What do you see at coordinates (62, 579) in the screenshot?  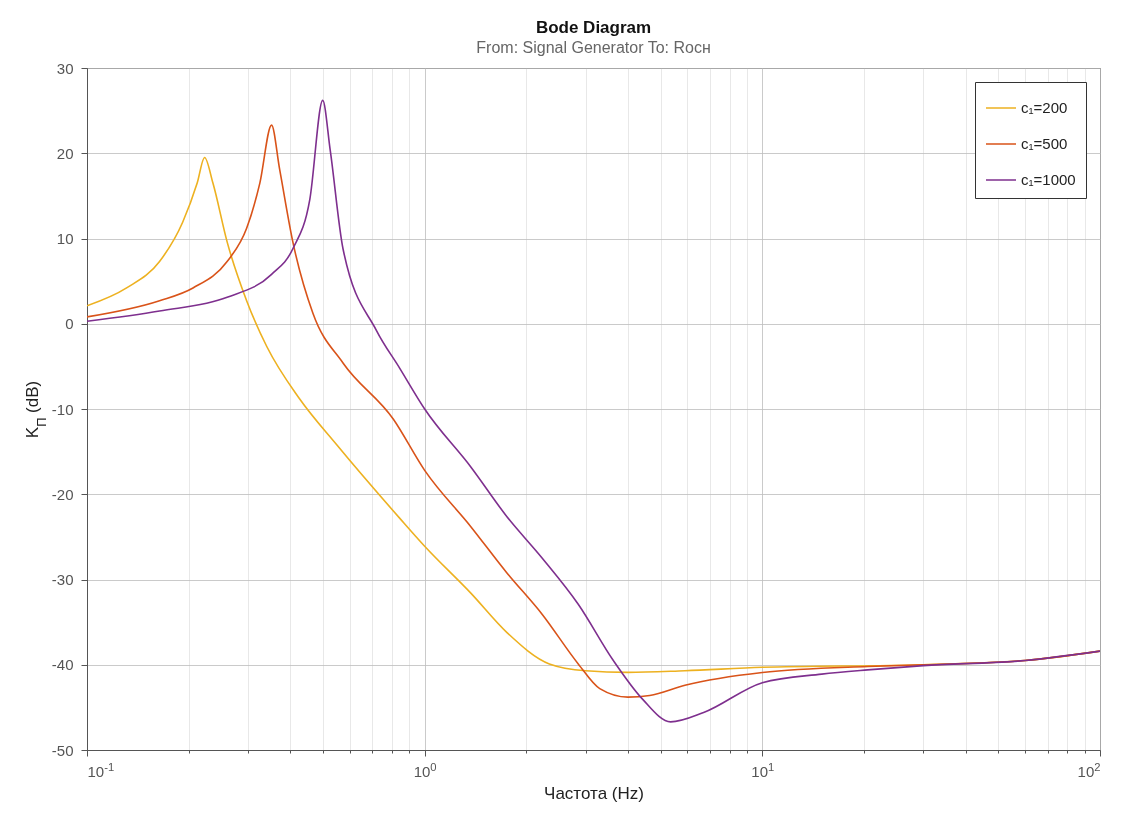 I see `y-tick-label: -30` at bounding box center [62, 579].